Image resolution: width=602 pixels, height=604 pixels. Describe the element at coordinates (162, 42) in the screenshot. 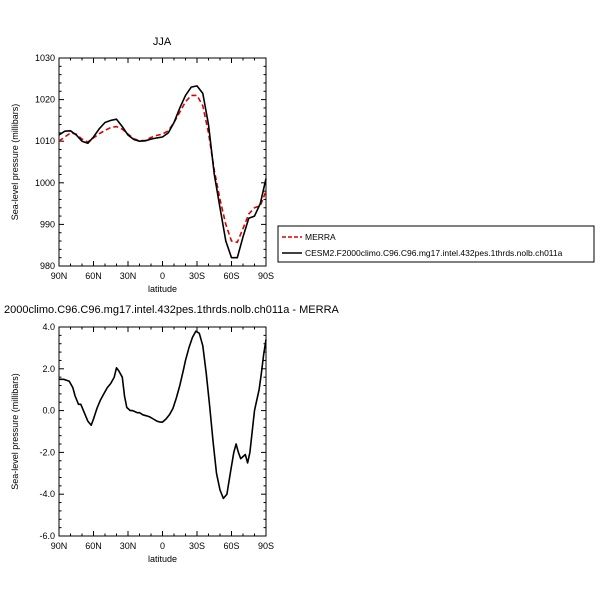

I see `chart-title: JJA` at that location.